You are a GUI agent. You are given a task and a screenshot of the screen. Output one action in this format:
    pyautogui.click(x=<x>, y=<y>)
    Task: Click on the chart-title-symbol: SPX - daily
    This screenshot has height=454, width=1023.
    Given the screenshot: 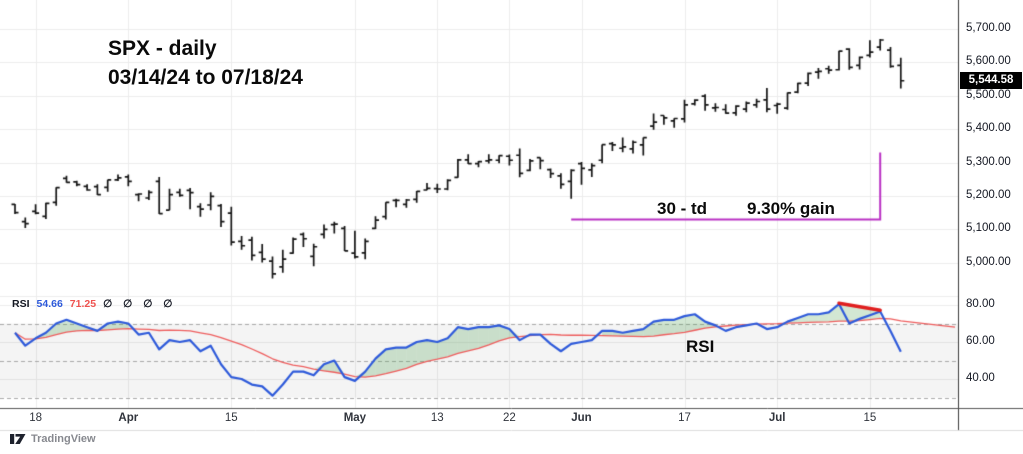 What is the action you would take?
    pyautogui.click(x=162, y=48)
    